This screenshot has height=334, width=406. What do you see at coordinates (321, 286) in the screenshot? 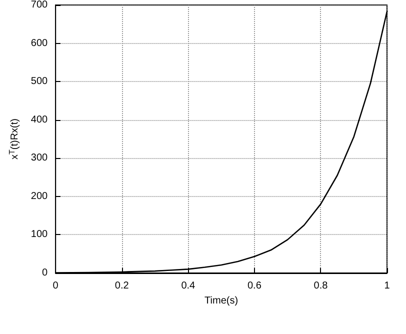
I see `x-tick-label: 0.8` at bounding box center [321, 286].